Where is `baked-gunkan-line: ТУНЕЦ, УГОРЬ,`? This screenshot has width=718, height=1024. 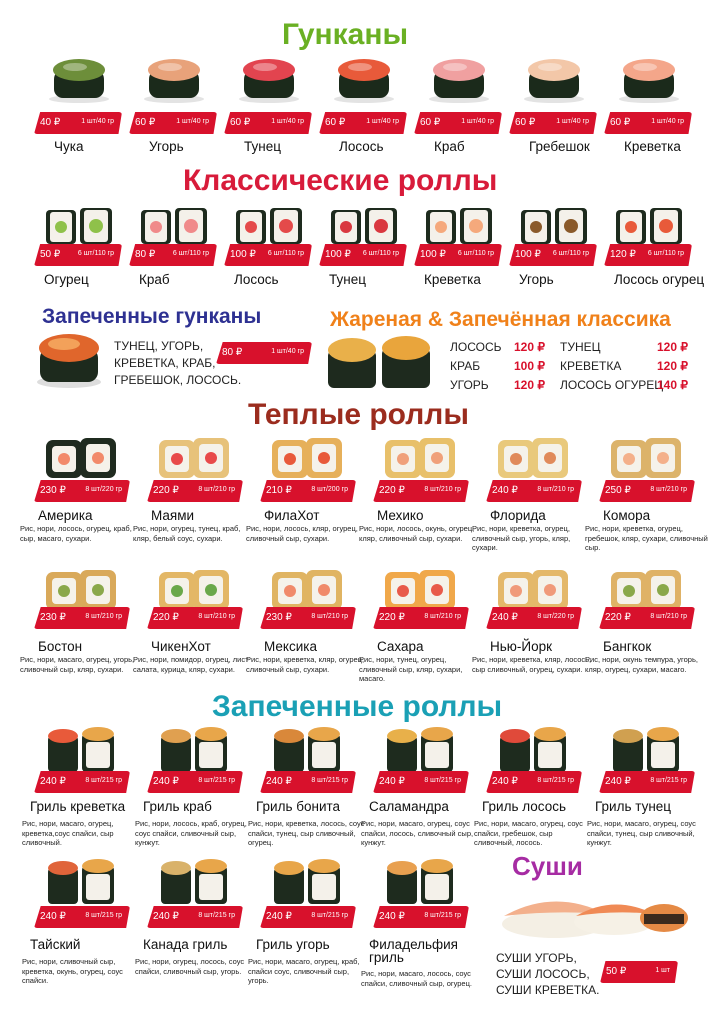
baked-gunkan-line: ТУНЕЦ, УГОРЬ, is located at coordinates (159, 346).